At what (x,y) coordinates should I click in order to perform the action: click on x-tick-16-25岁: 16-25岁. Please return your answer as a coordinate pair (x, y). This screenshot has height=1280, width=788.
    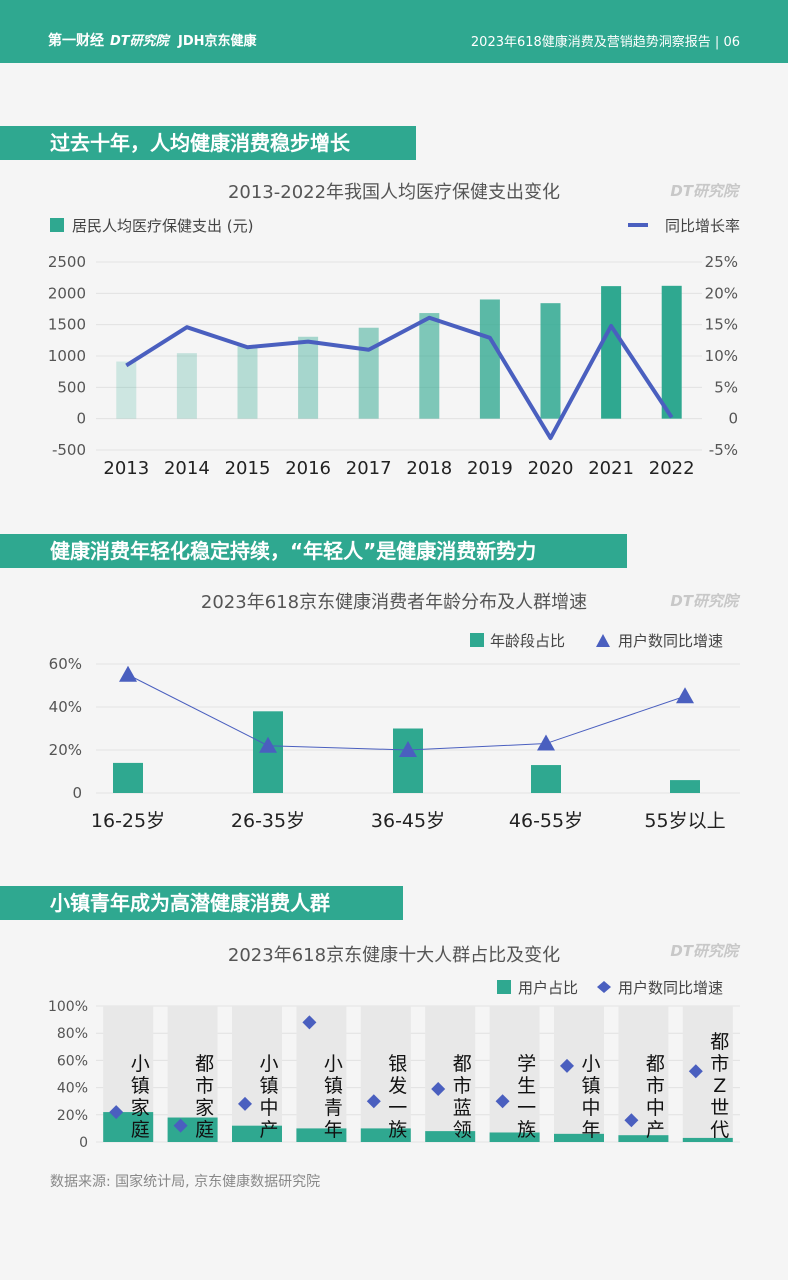
    Looking at the image, I should click on (128, 821).